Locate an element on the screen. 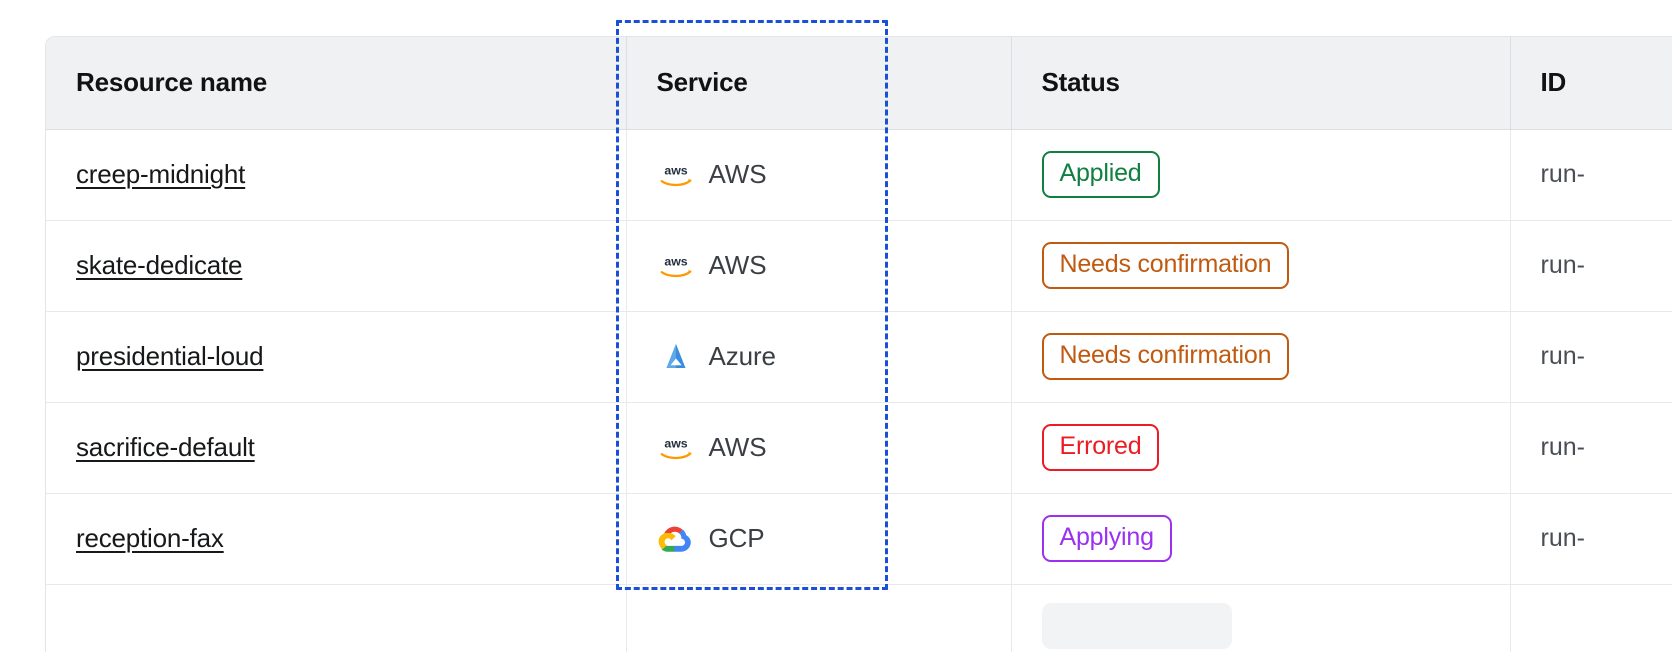 The image size is (1672, 652). cell-status: Applying is located at coordinates (1261, 539).